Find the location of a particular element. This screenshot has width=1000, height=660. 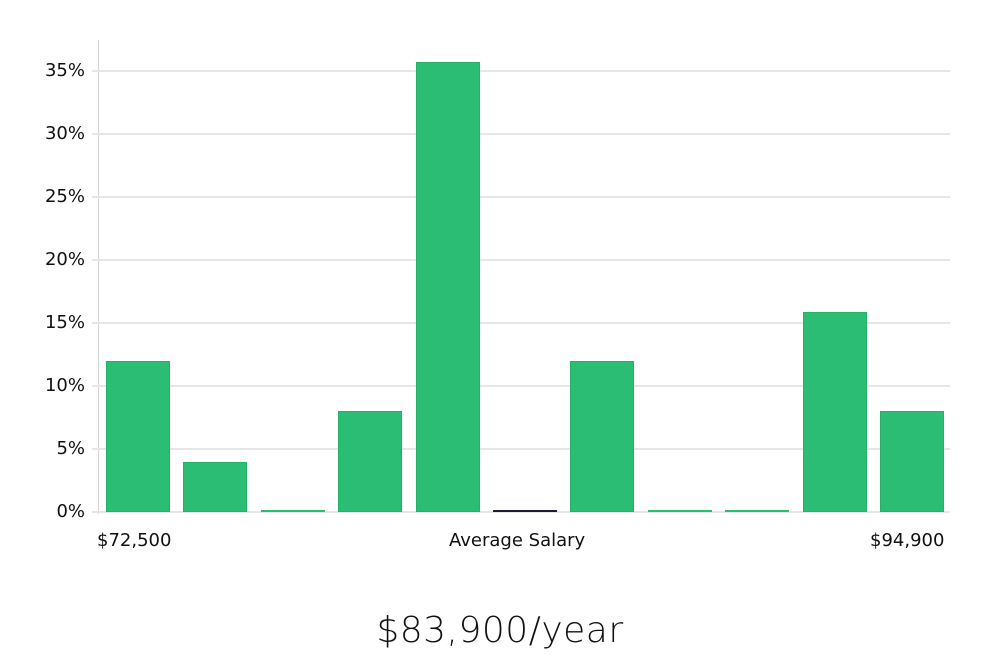

y-tick-label: 5% is located at coordinates (70, 448).